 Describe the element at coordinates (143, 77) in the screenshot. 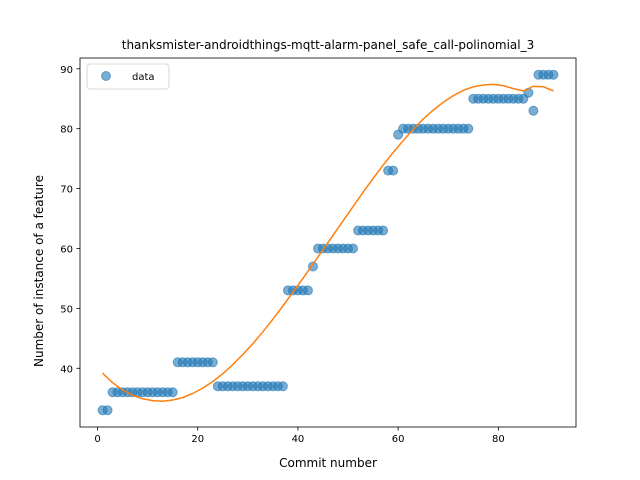

I see `legend-label: data` at that location.